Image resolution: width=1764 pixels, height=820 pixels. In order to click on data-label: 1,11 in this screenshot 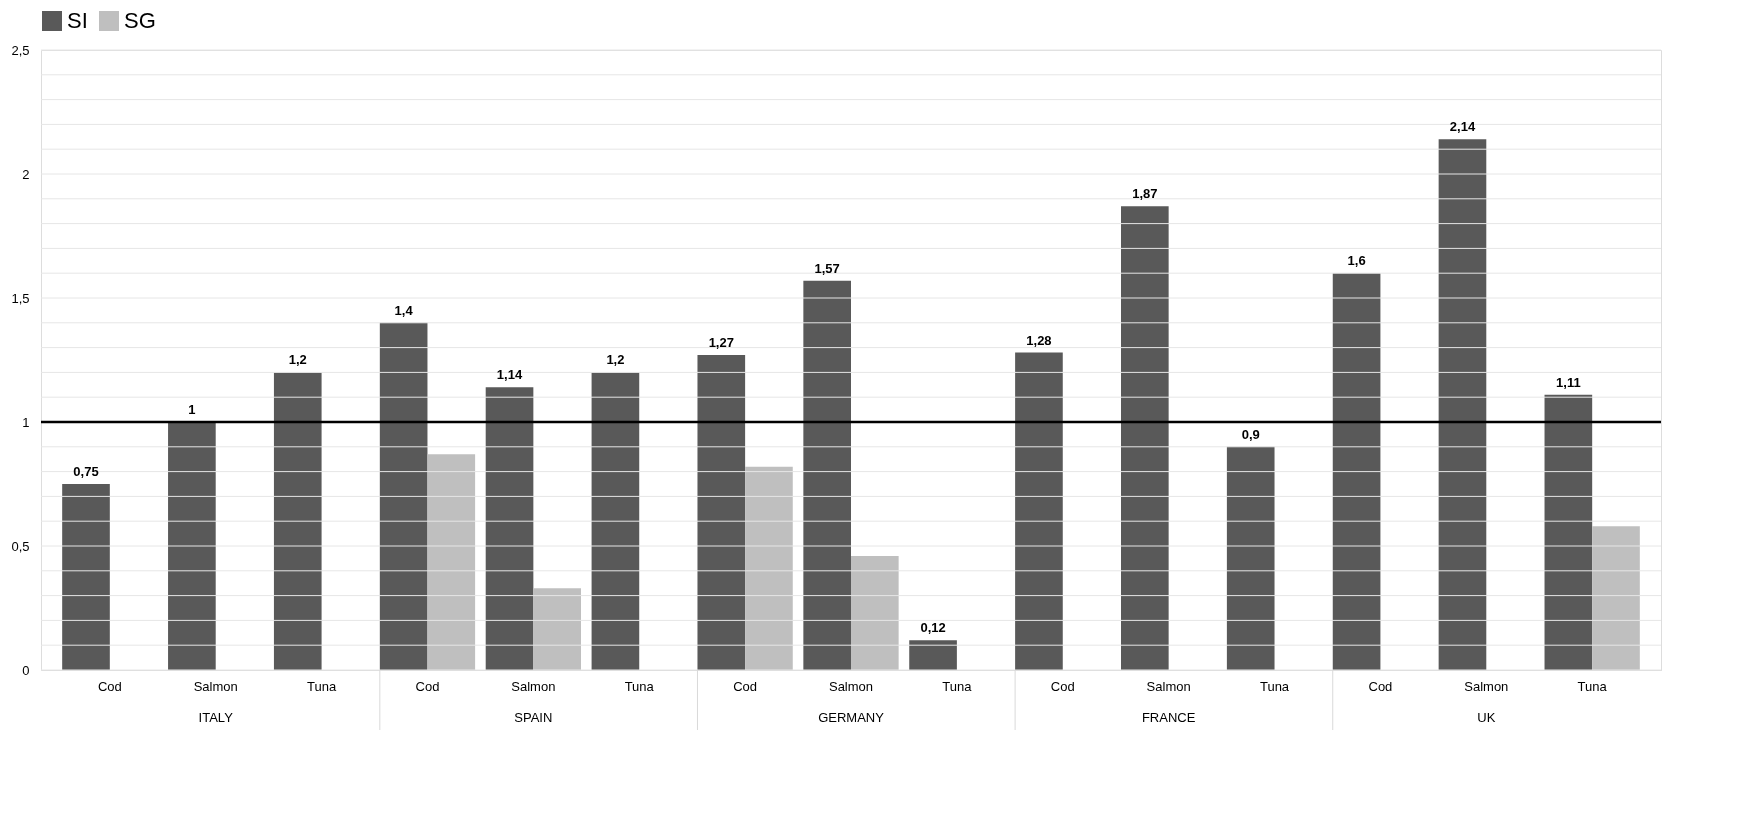, I will do `click(1568, 382)`.